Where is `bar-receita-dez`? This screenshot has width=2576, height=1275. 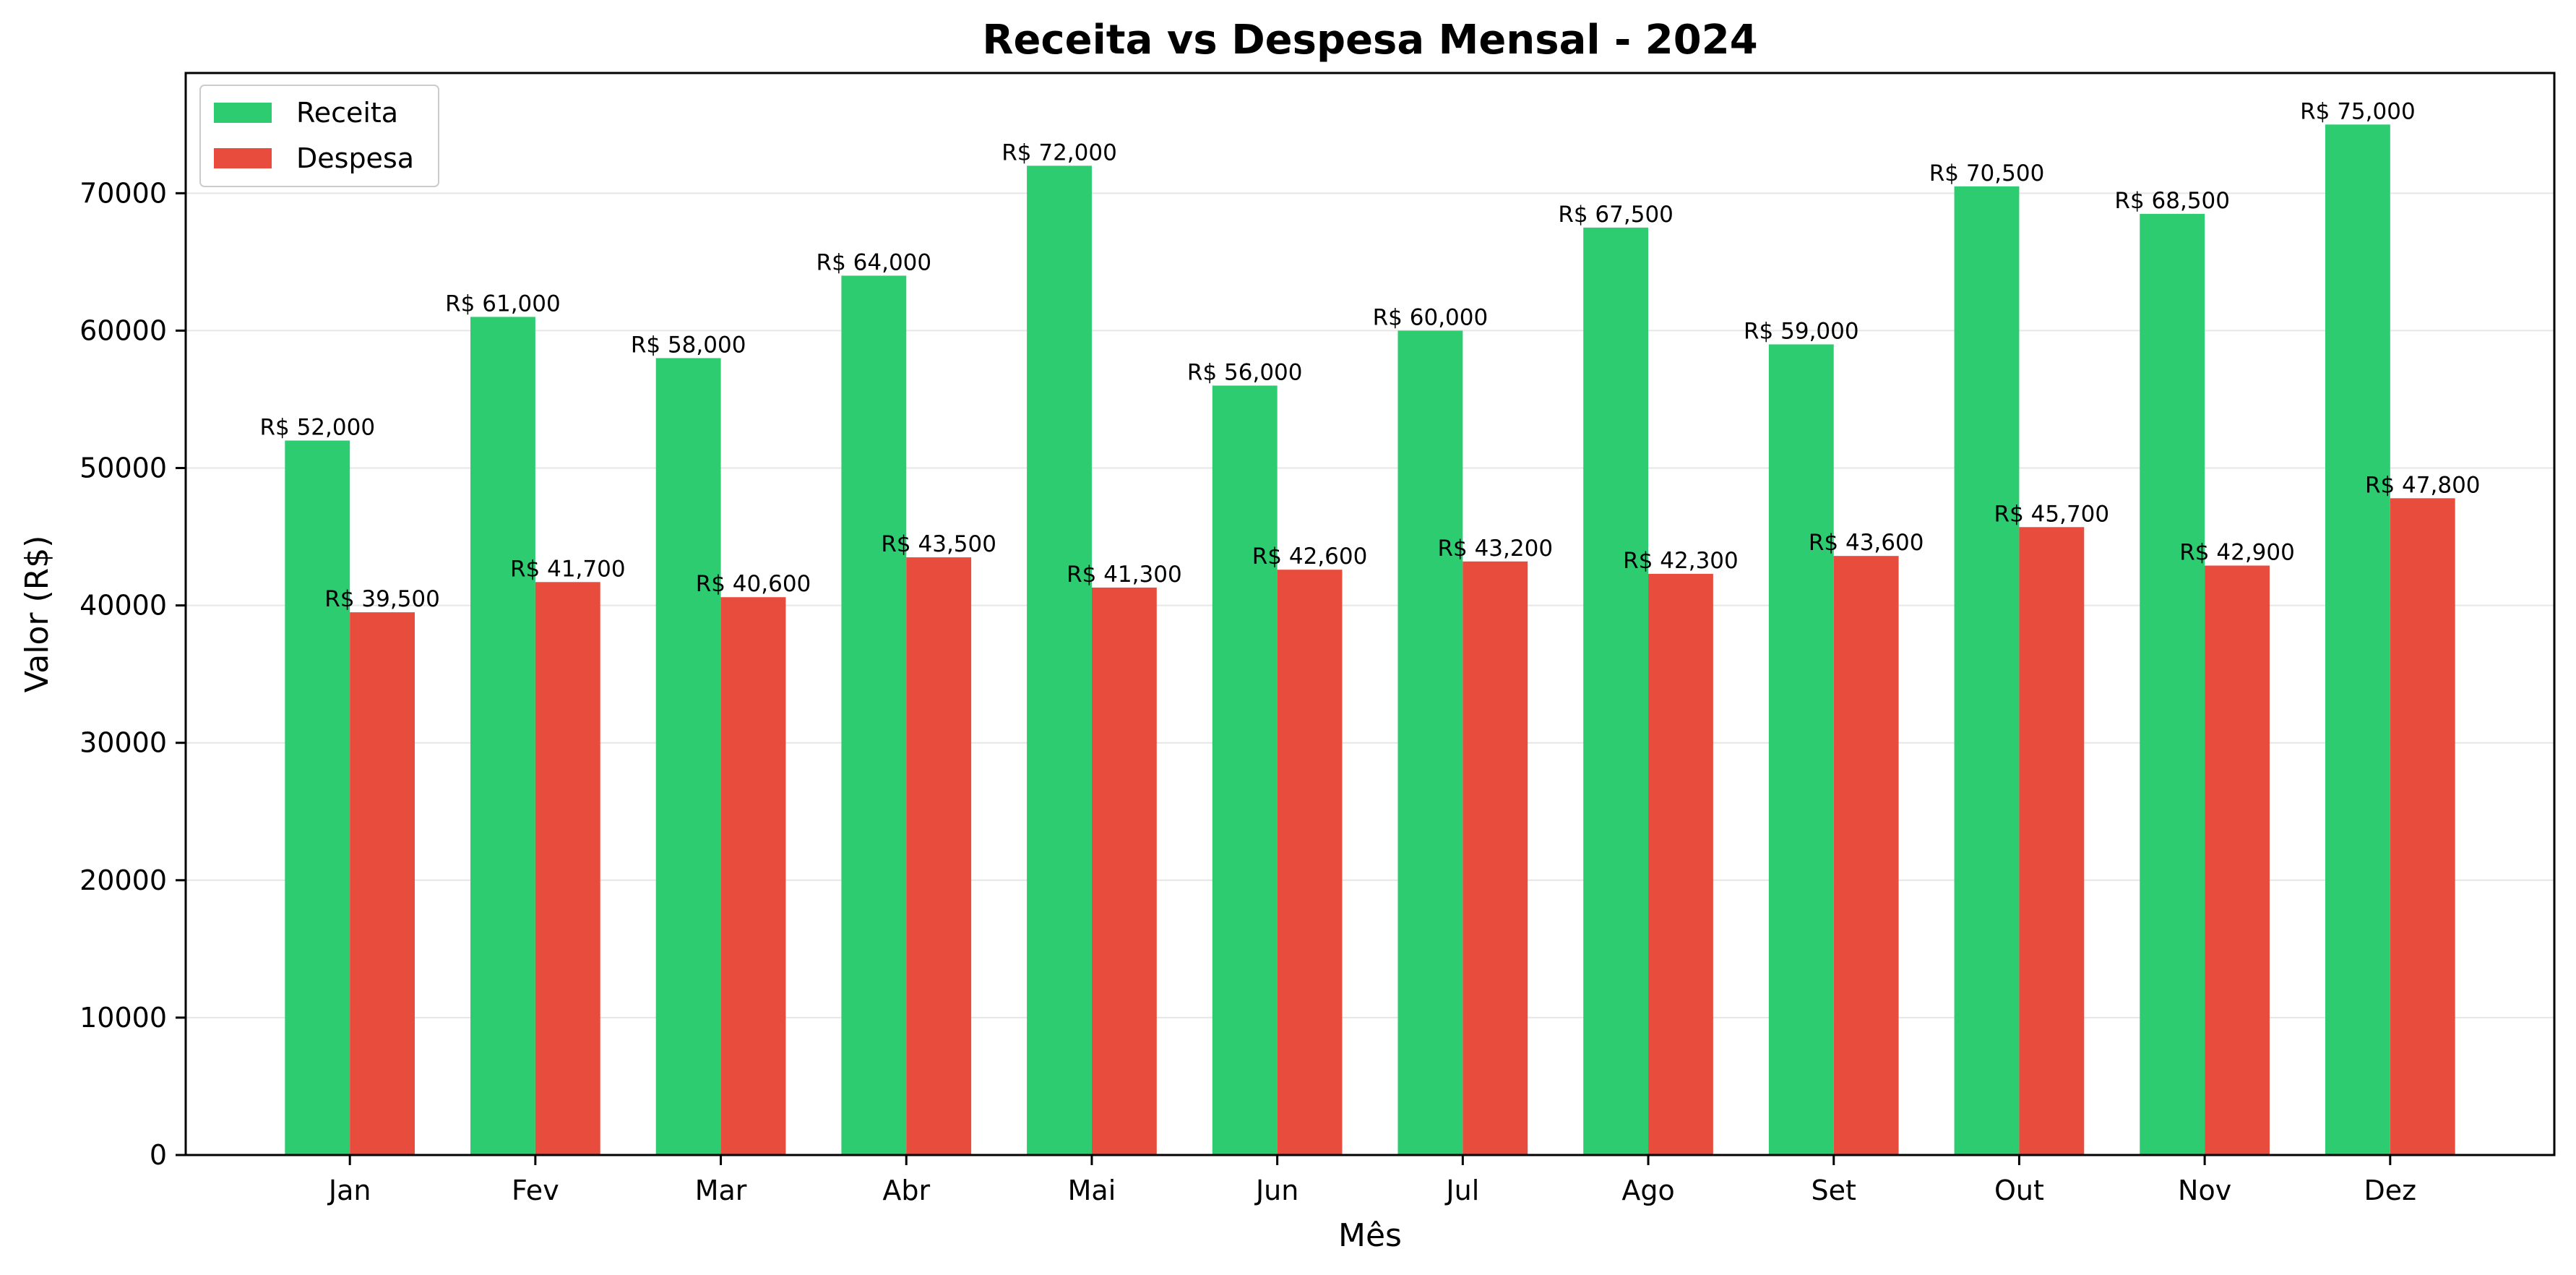
bar-receita-dez is located at coordinates (2357, 639).